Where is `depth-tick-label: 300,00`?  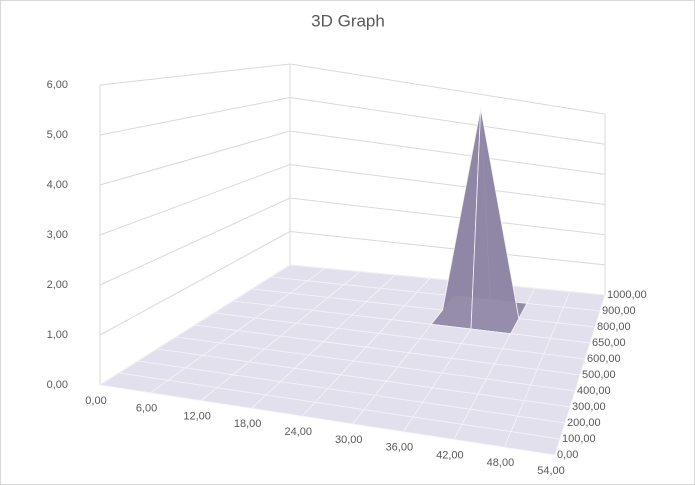
depth-tick-label: 300,00 is located at coordinates (589, 407).